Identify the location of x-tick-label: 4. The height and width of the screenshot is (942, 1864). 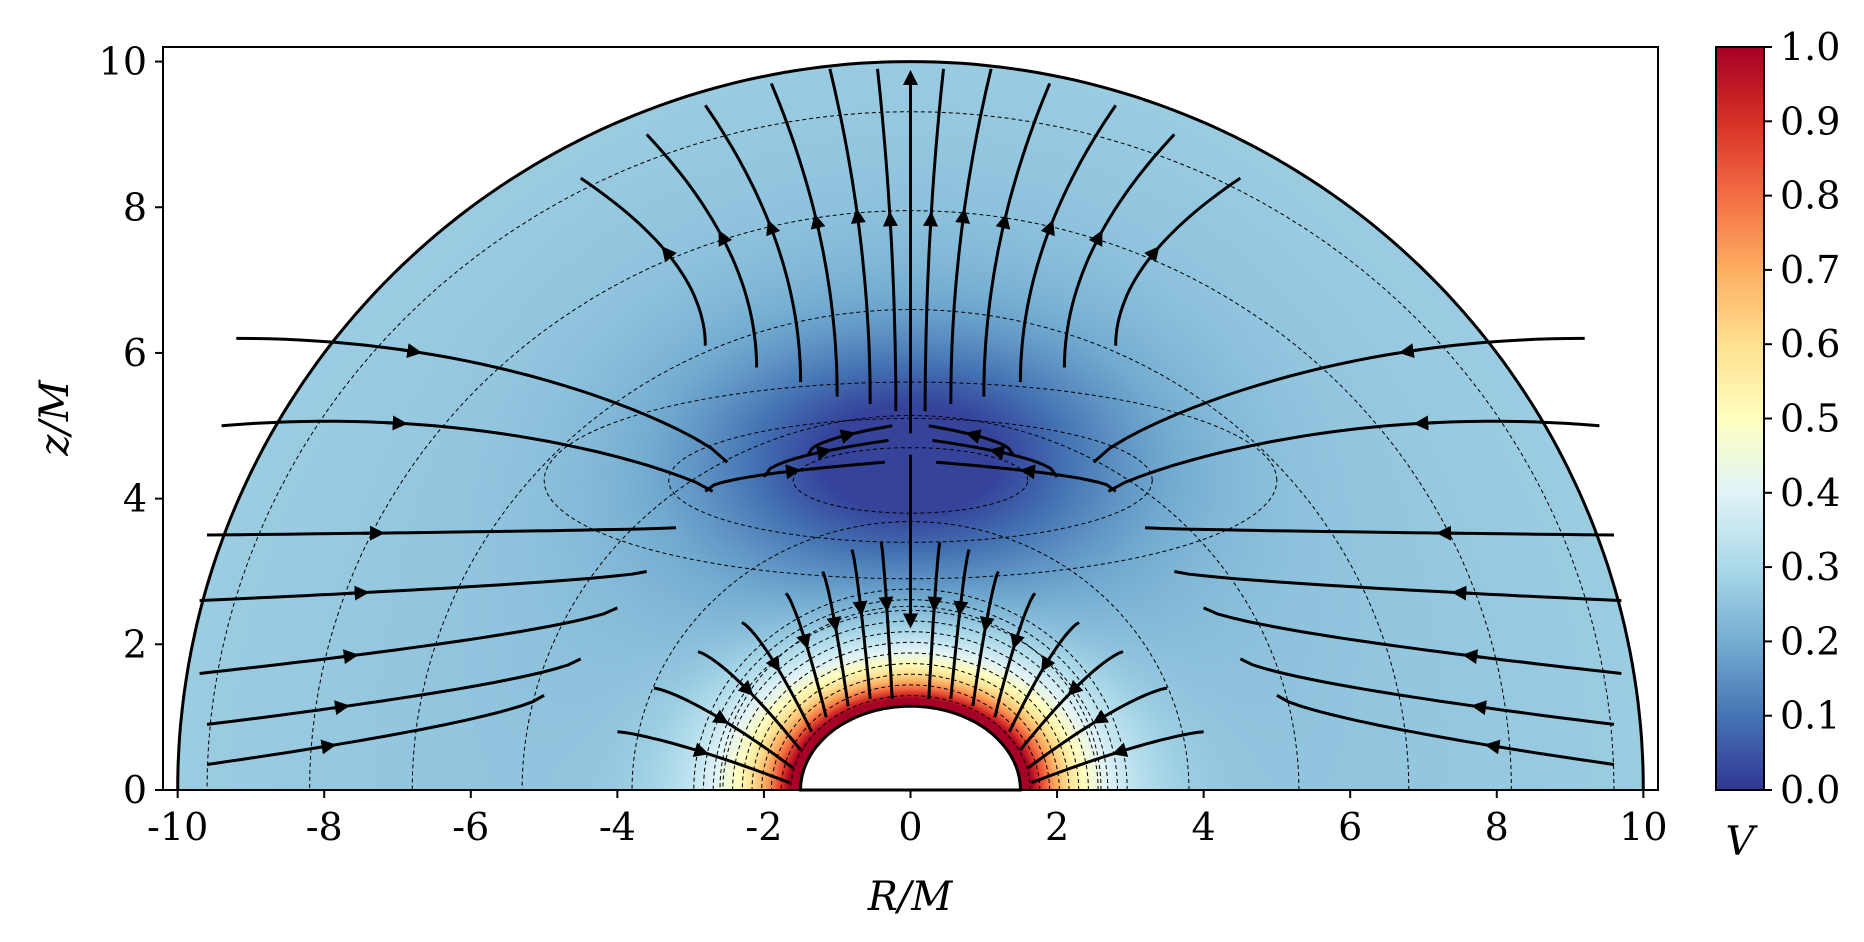
(1204, 827).